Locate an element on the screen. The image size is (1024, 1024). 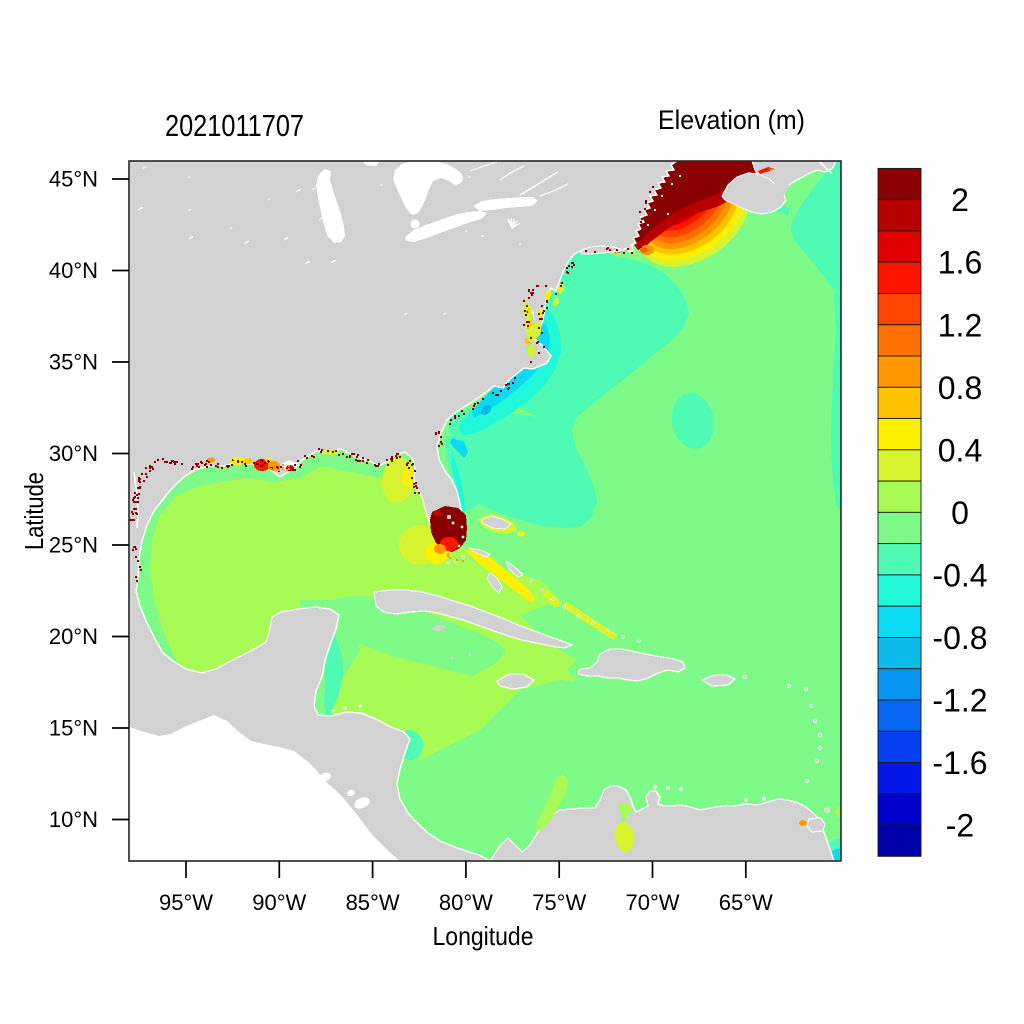
svg-text: 1.6 is located at coordinates (960, 263).